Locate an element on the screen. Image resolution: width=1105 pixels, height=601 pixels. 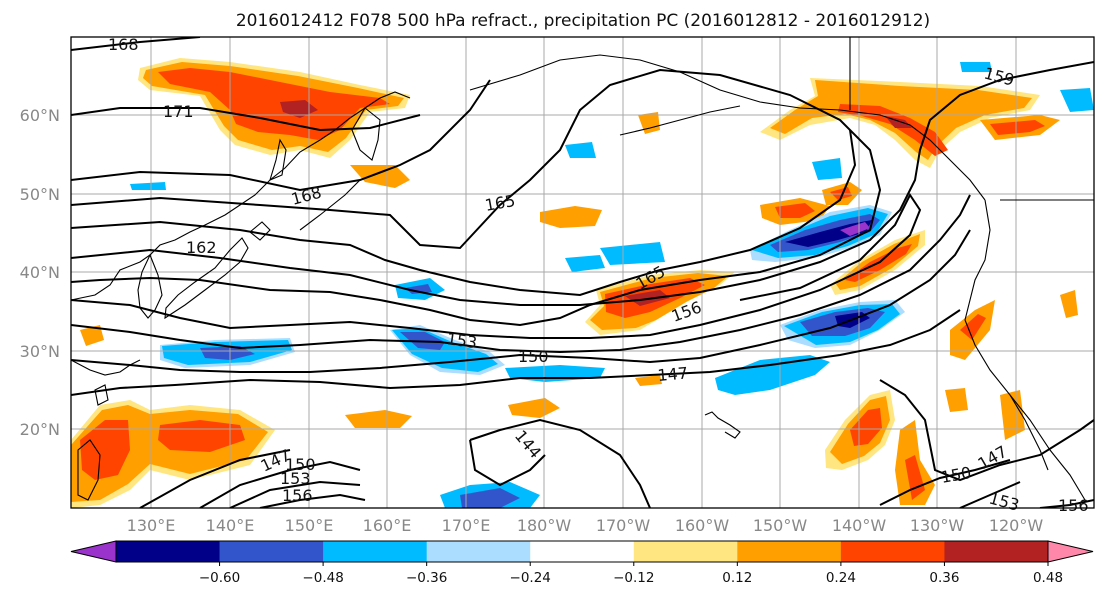
coast-philippines is located at coordinates (89, 470).